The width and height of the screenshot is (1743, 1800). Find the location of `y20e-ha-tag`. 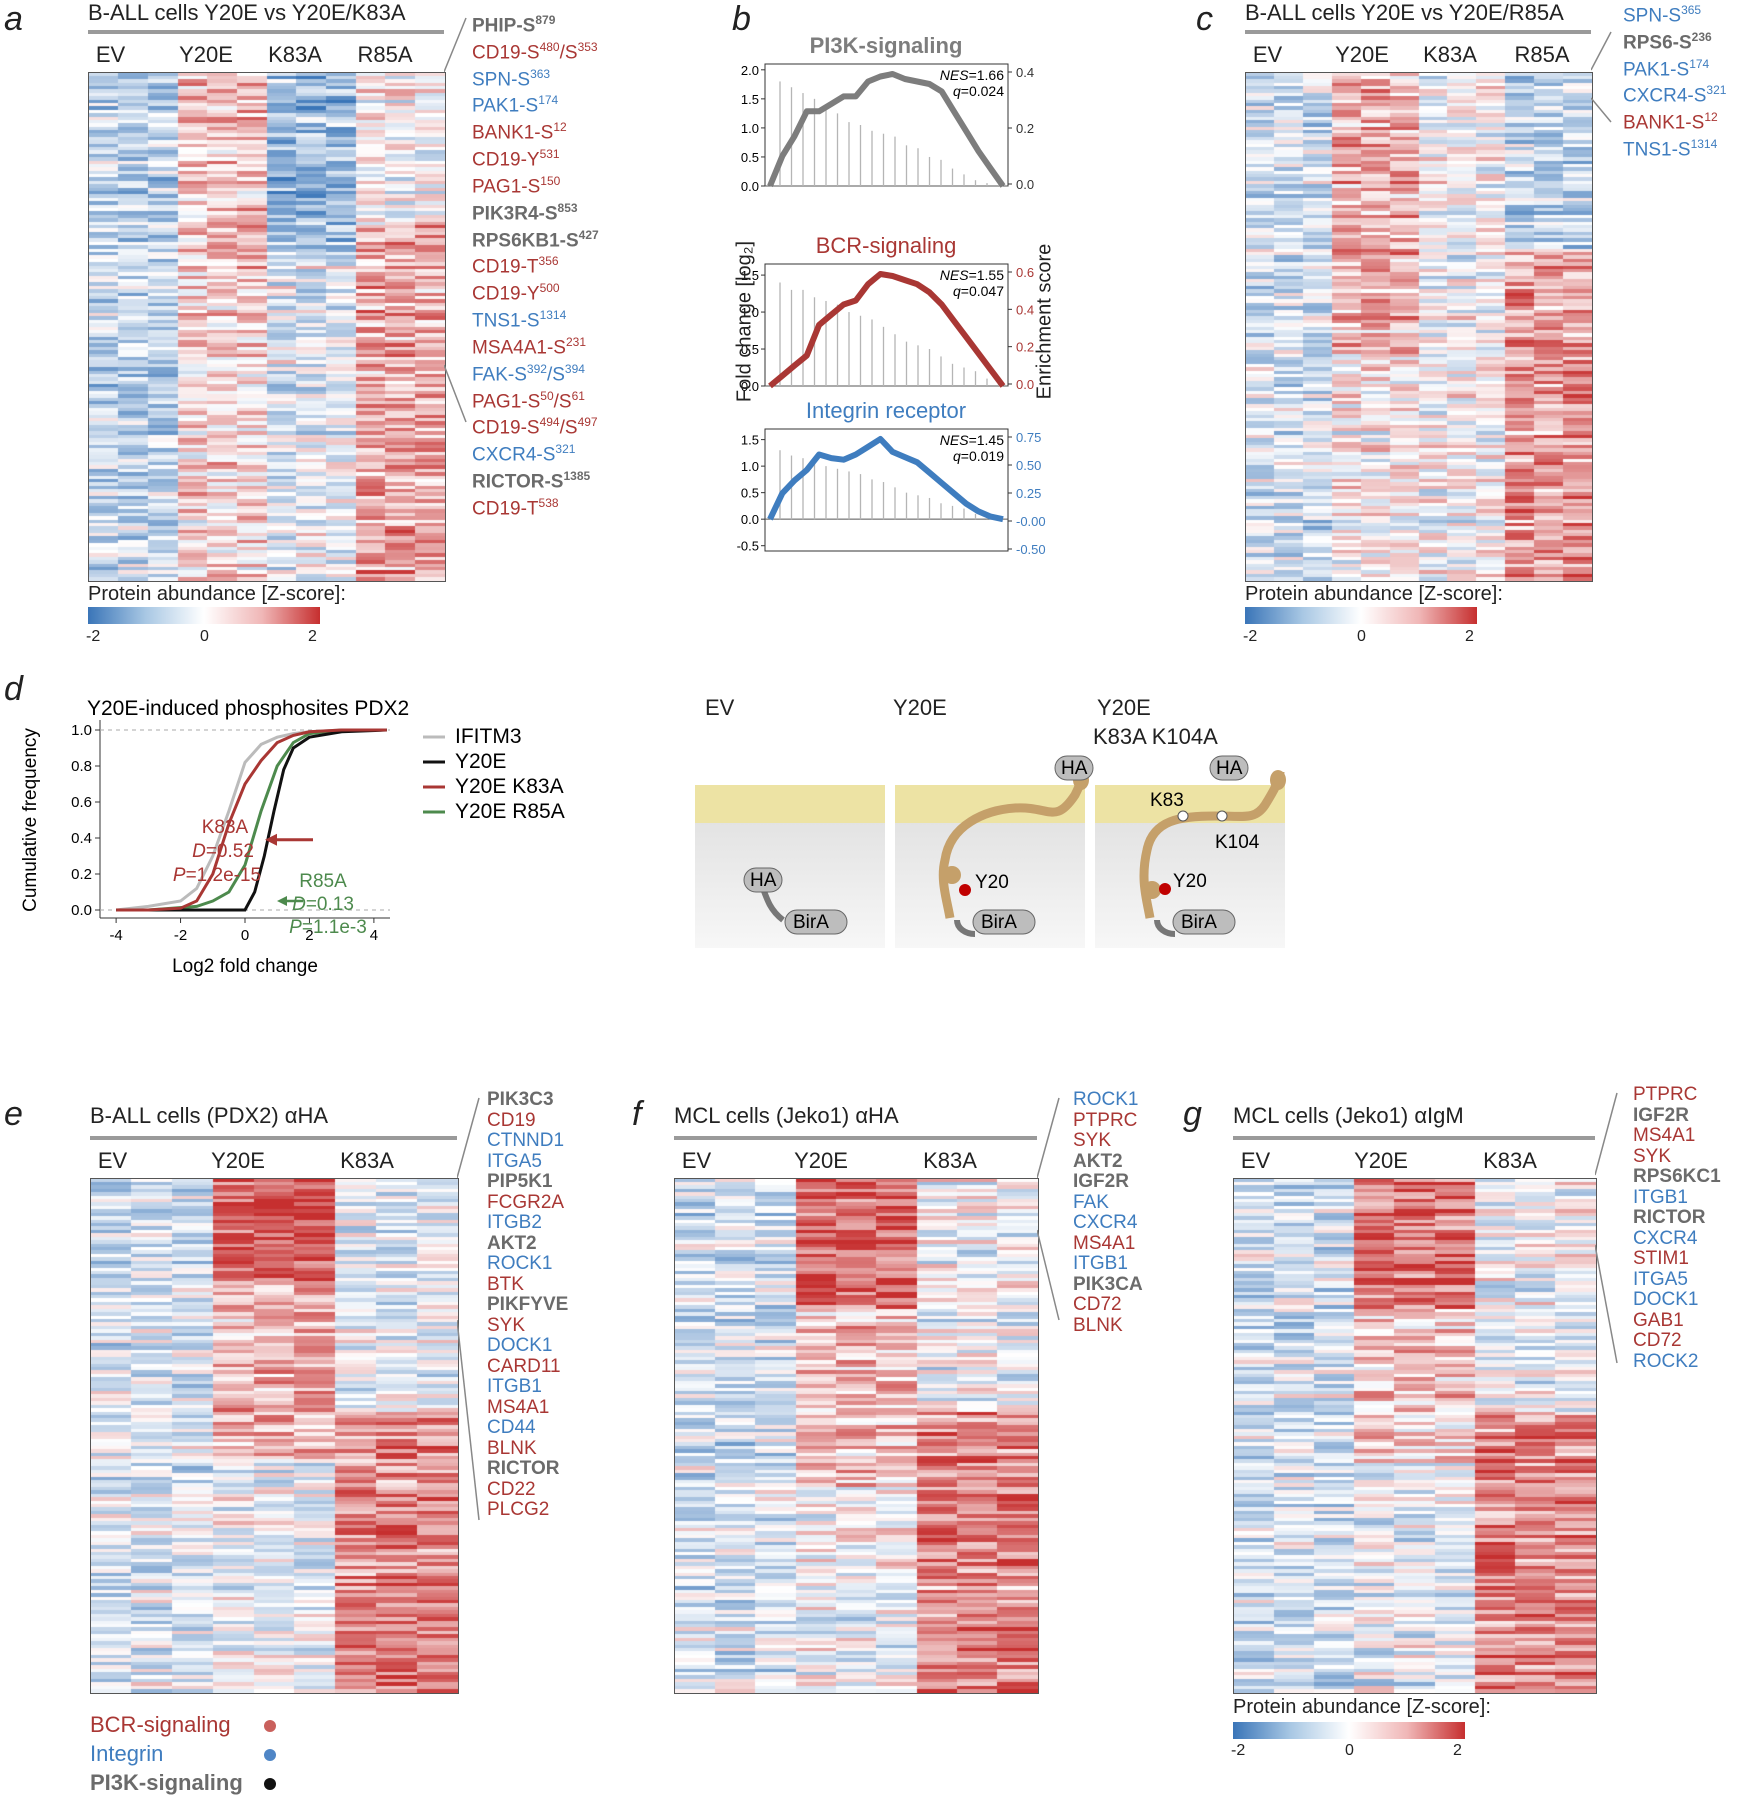

y20e-ha-tag is located at coordinates (1074, 768).